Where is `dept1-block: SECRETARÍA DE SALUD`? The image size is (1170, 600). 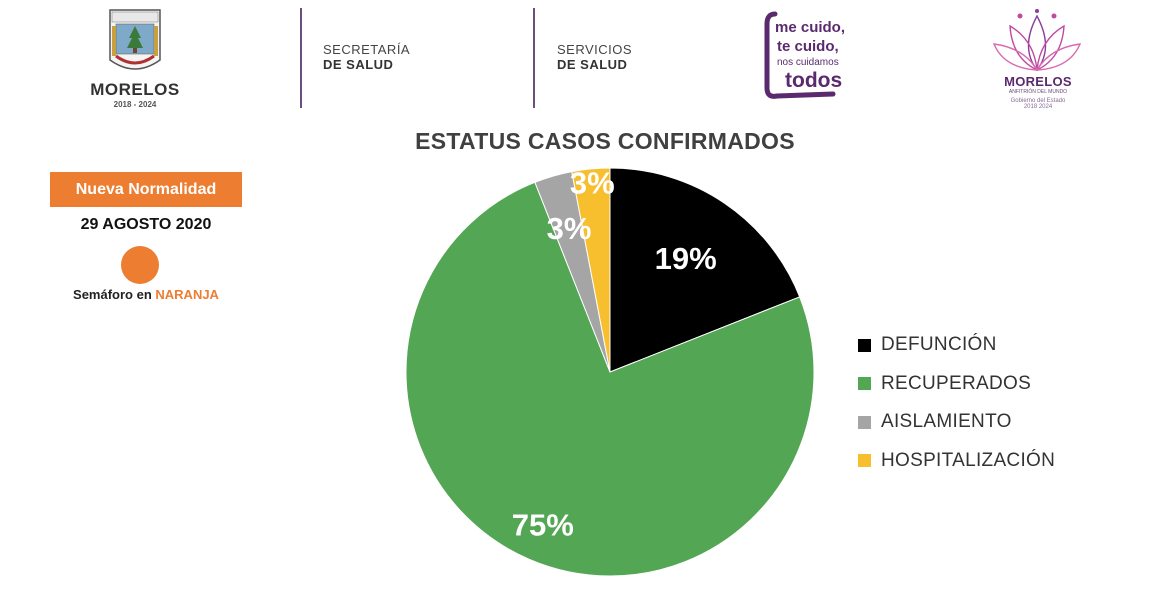
dept1-block: SECRETARÍA DE SALUD is located at coordinates (366, 57).